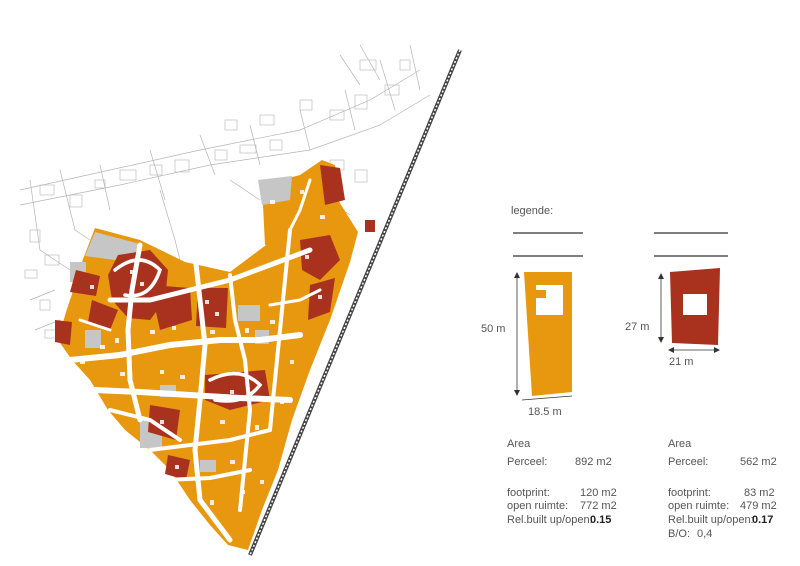 Image resolution: width=800 pixels, height=566 pixels. Describe the element at coordinates (637, 327) in the screenshot. I see `plot-b-height-label: 27 m` at that location.